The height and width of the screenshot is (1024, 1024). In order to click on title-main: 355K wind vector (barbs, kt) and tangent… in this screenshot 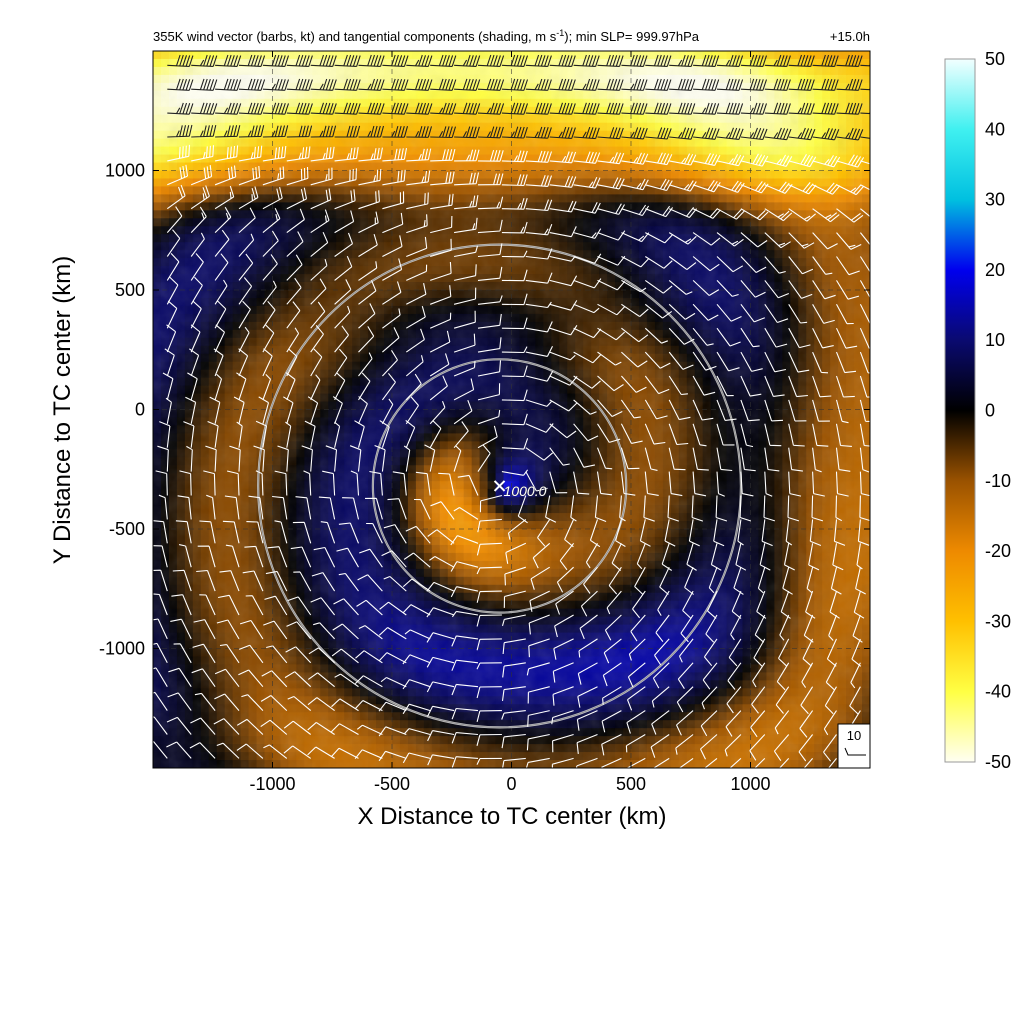, I will do `click(355, 36)`.